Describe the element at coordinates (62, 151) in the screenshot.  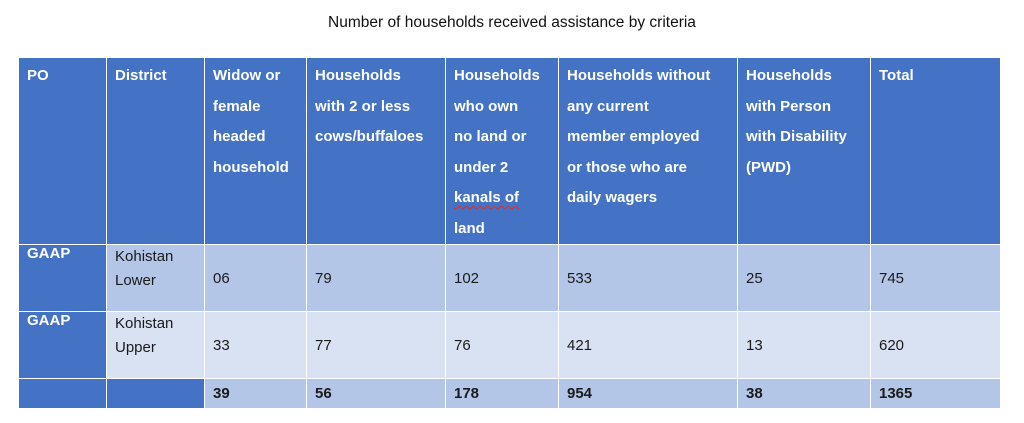
I see `header-po: PO` at that location.